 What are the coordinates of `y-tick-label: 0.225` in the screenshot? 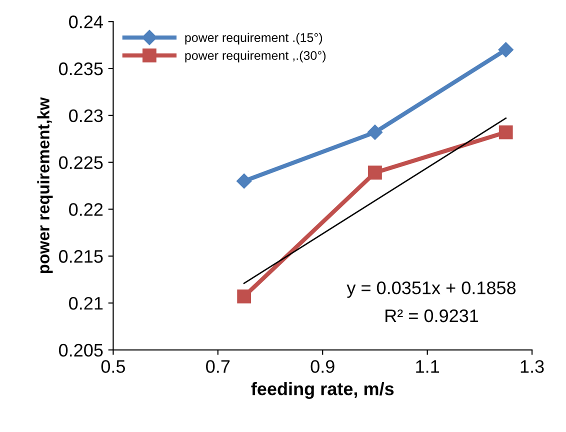 It's located at (81, 163).